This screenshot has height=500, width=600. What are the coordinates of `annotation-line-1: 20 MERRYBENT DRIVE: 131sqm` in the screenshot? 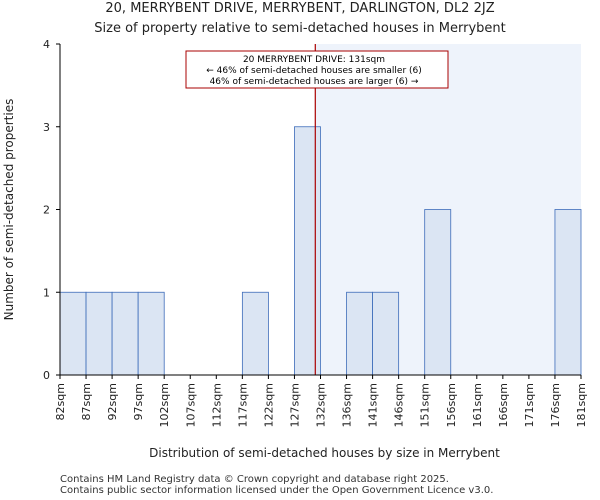 It's located at (314, 60).